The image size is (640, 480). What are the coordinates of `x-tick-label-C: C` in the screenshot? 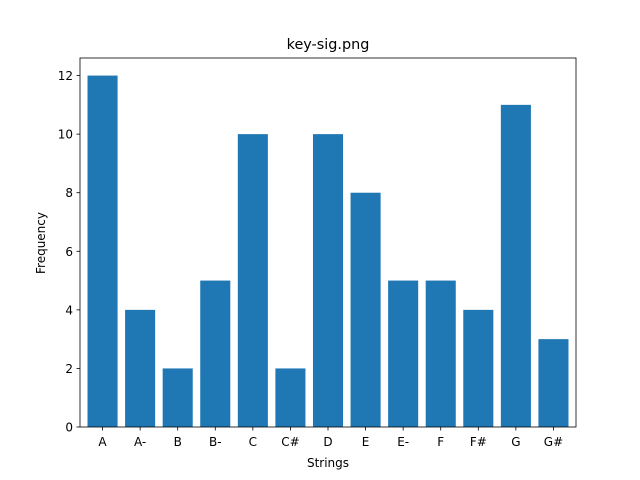 It's located at (253, 442).